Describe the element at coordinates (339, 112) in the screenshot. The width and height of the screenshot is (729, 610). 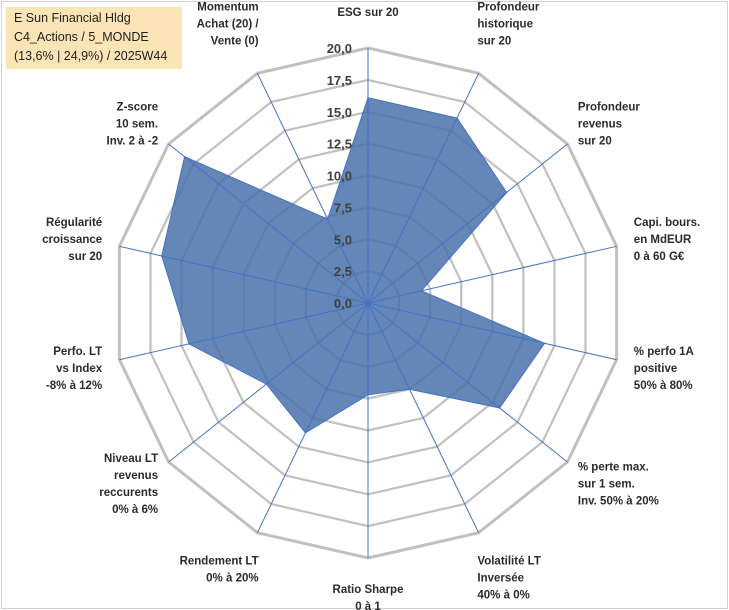
I see `tick-label: 15,0` at that location.